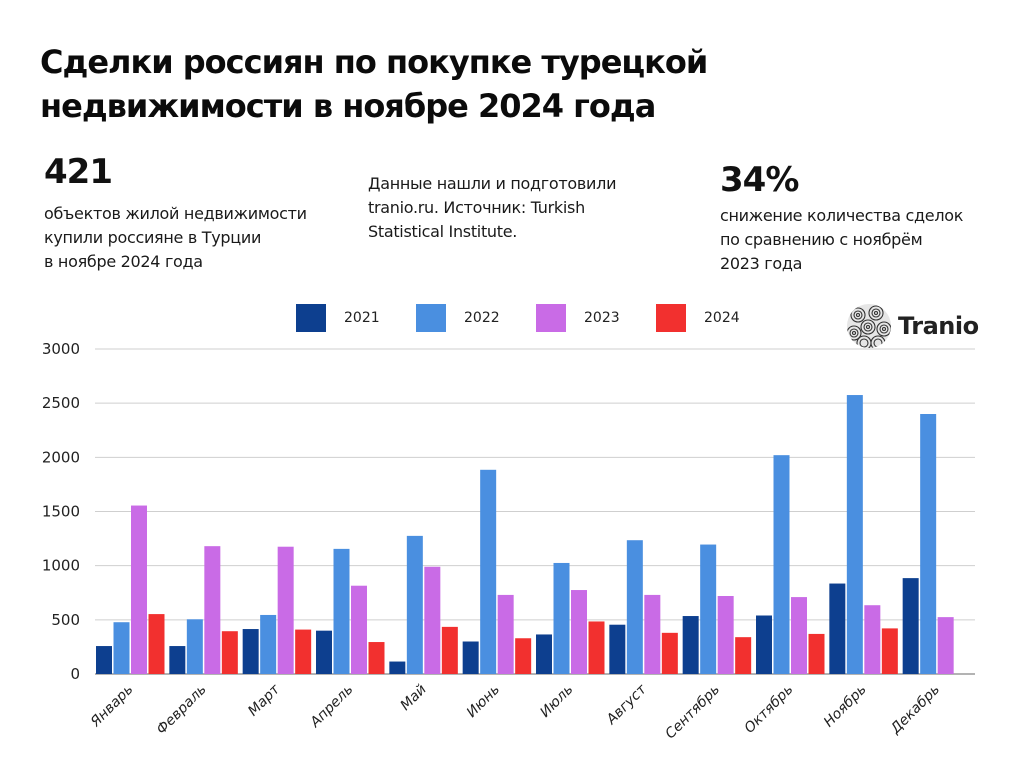 The image size is (1024, 768). I want to click on stat-line: снижение количества сделок, so click(842, 215).